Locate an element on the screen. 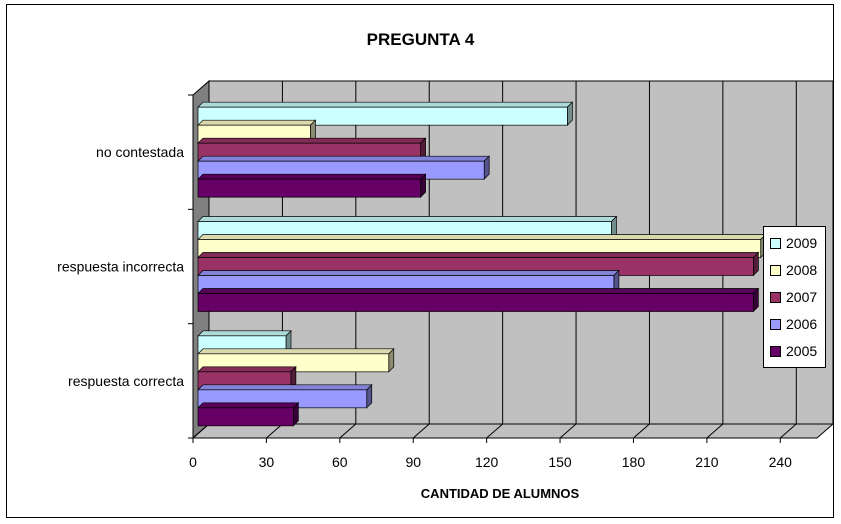  legend-label: 2009 is located at coordinates (802, 243).